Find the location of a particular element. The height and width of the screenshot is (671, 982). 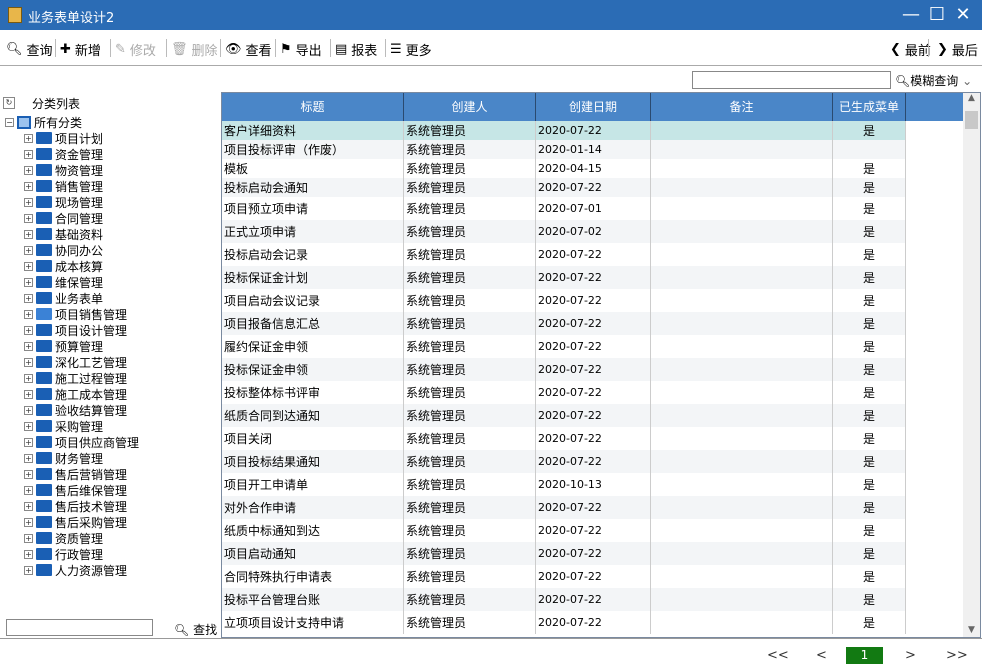

table-row: 项目投标结果通知 系统管理员 2020-07-22 是 is located at coordinates (564, 461).